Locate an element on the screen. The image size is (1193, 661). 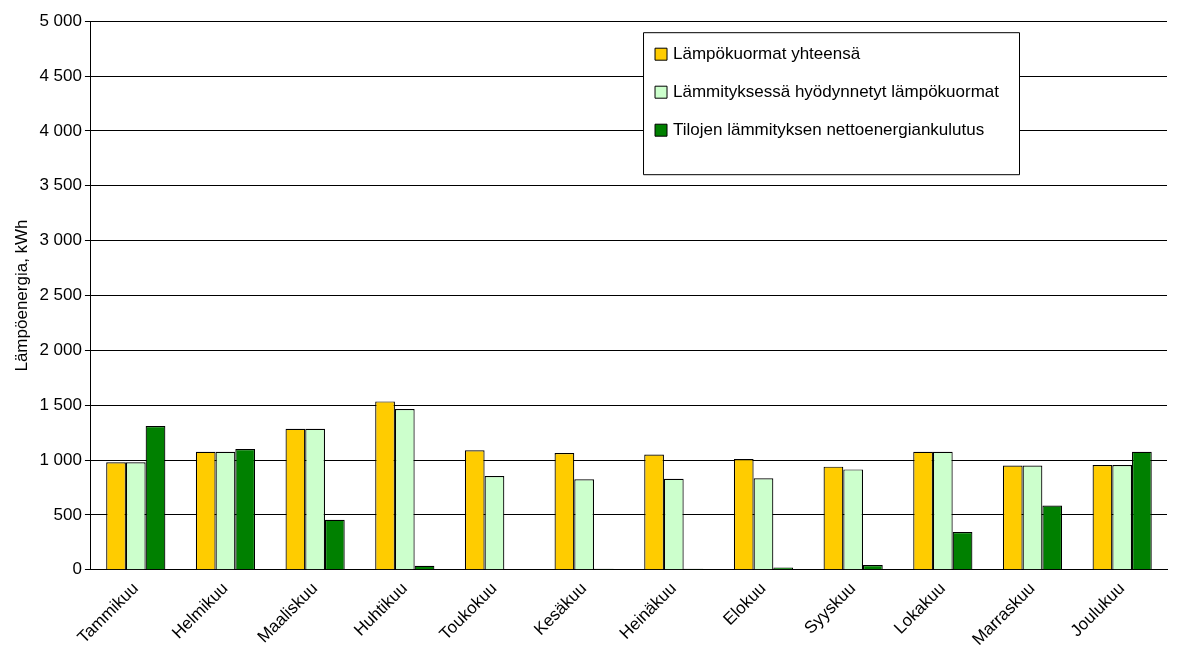
y-tick-label: 1 000 is located at coordinates (60, 459).